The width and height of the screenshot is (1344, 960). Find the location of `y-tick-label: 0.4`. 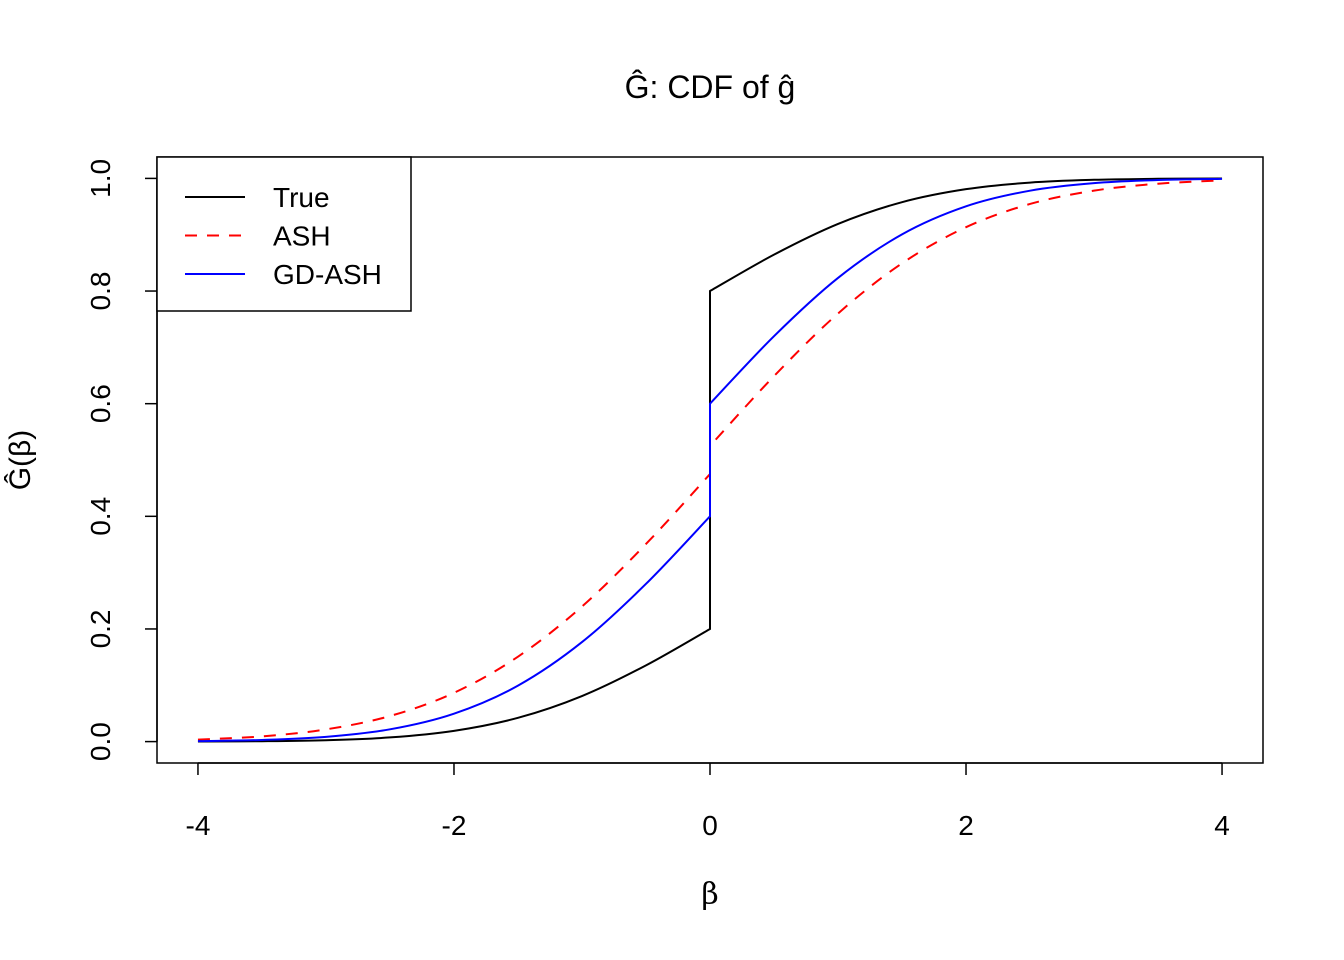

y-tick-label: 0.4 is located at coordinates (100, 516).